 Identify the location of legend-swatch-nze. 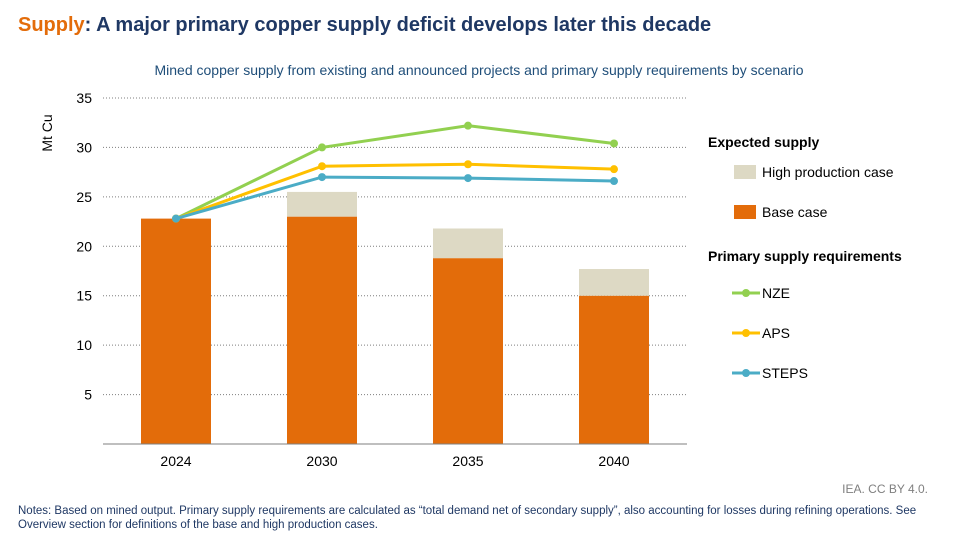
(746, 293).